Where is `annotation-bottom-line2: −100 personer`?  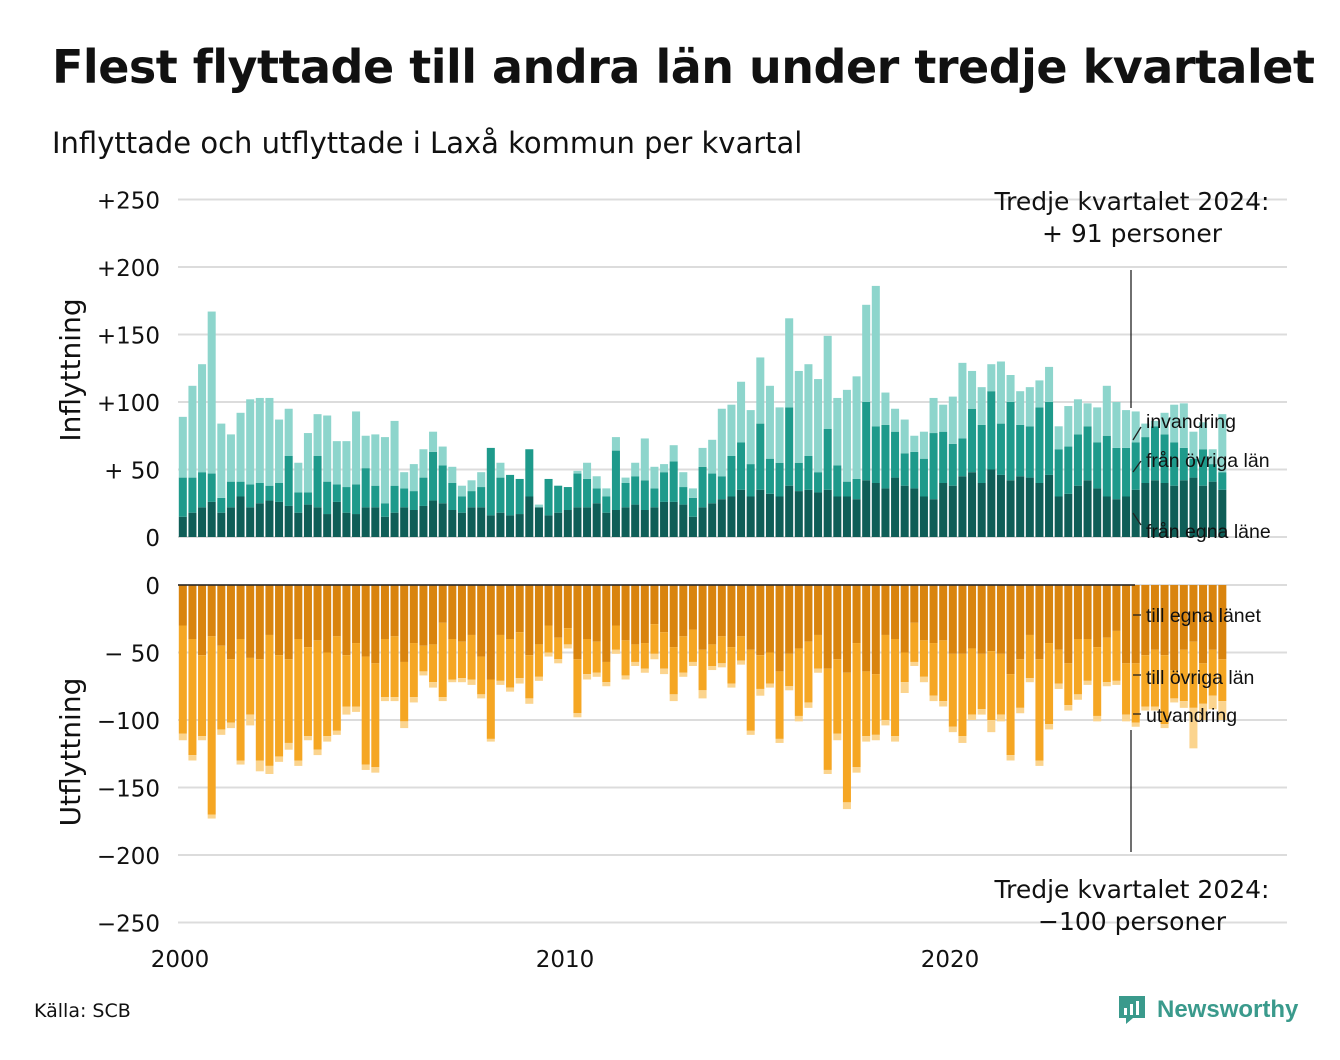 annotation-bottom-line2: −100 personer is located at coordinates (1132, 921).